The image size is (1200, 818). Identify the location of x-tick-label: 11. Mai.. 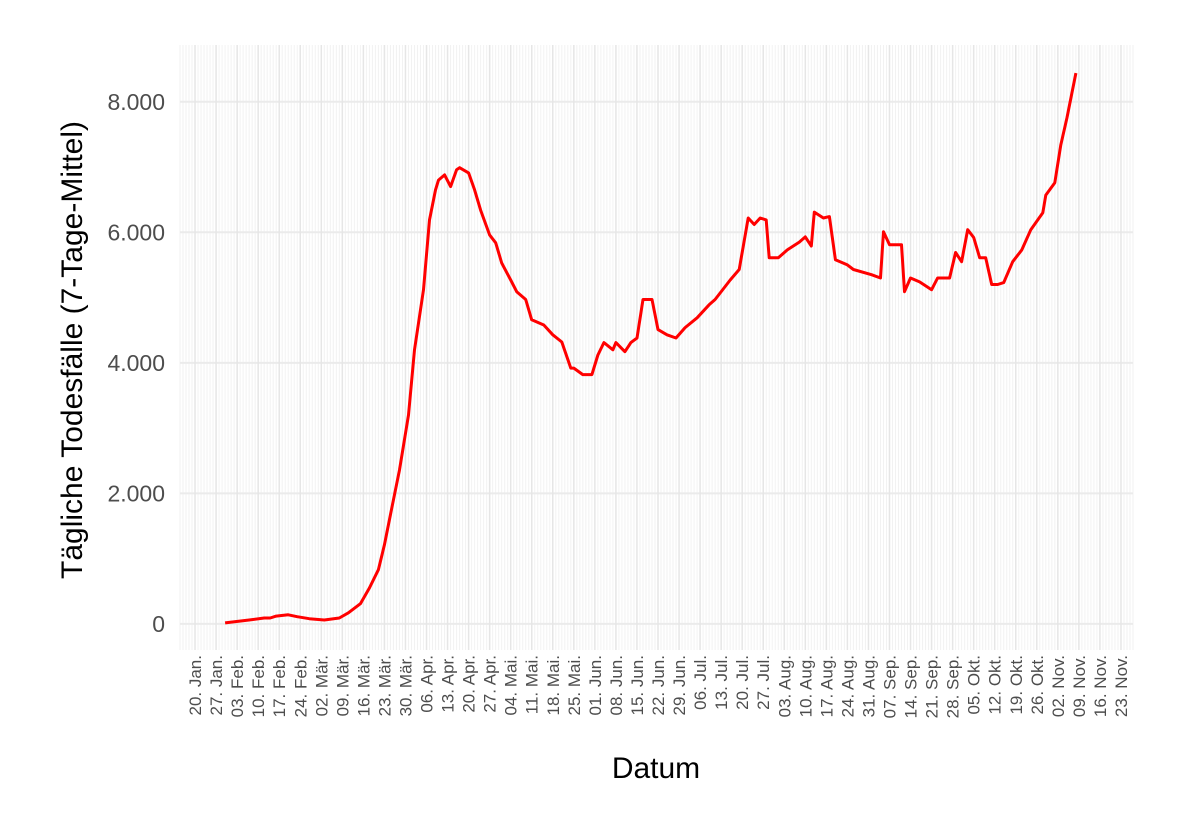
(532, 684).